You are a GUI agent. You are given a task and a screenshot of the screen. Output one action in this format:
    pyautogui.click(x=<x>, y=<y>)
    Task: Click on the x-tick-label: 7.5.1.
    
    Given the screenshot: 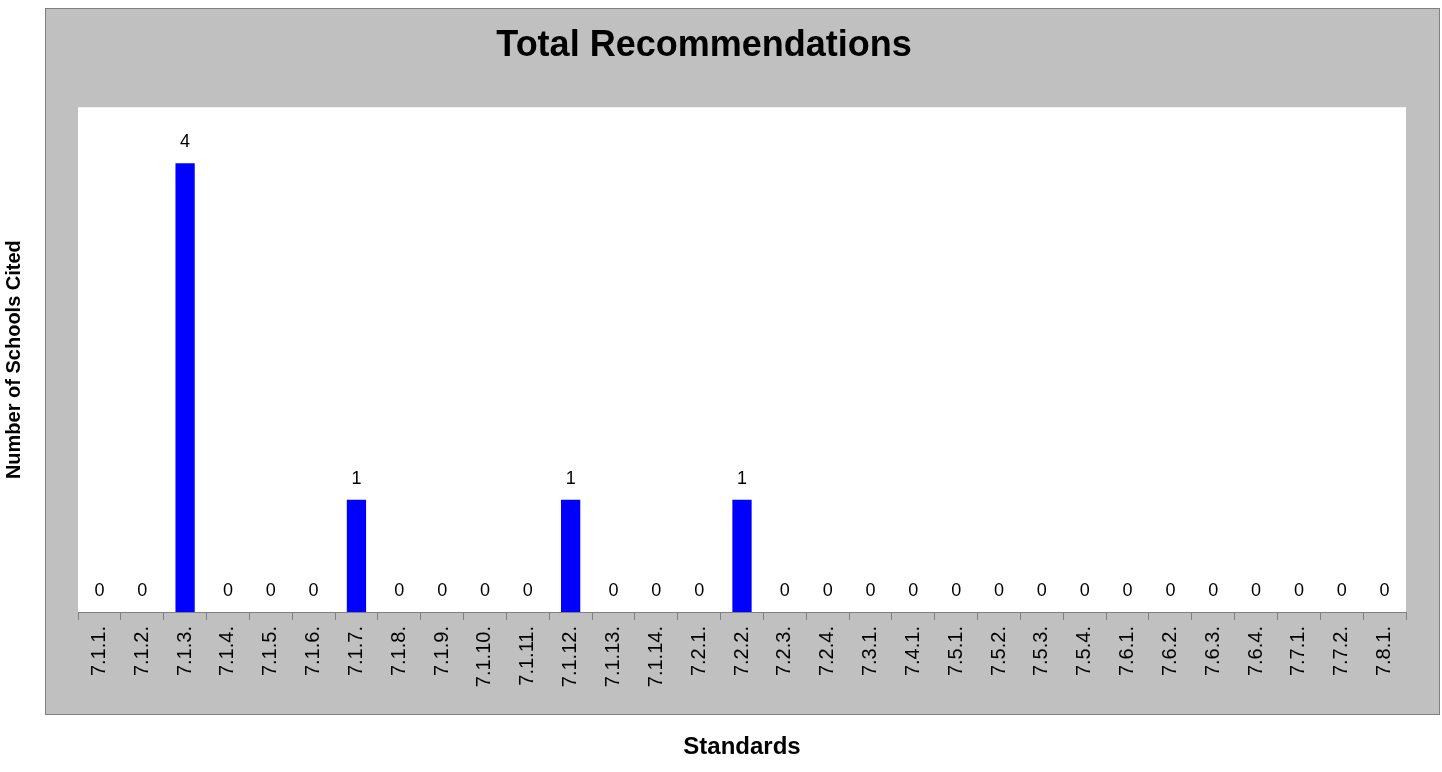 What is the action you would take?
    pyautogui.click(x=954, y=651)
    